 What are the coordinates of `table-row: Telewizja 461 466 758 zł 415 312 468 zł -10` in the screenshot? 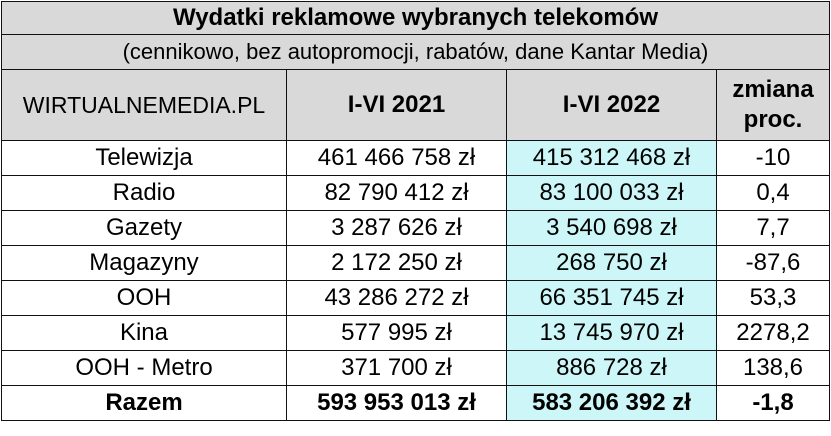 It's located at (415, 158).